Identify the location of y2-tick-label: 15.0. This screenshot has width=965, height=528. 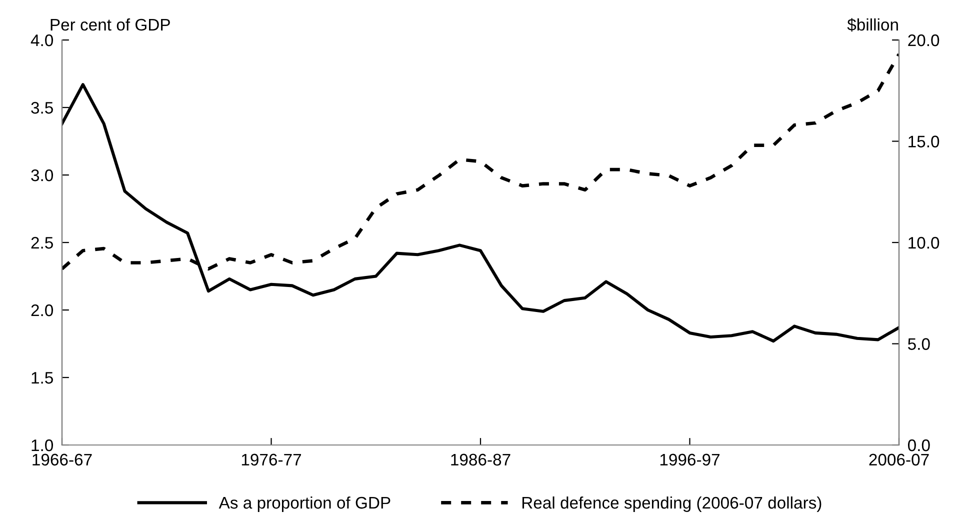
(924, 142).